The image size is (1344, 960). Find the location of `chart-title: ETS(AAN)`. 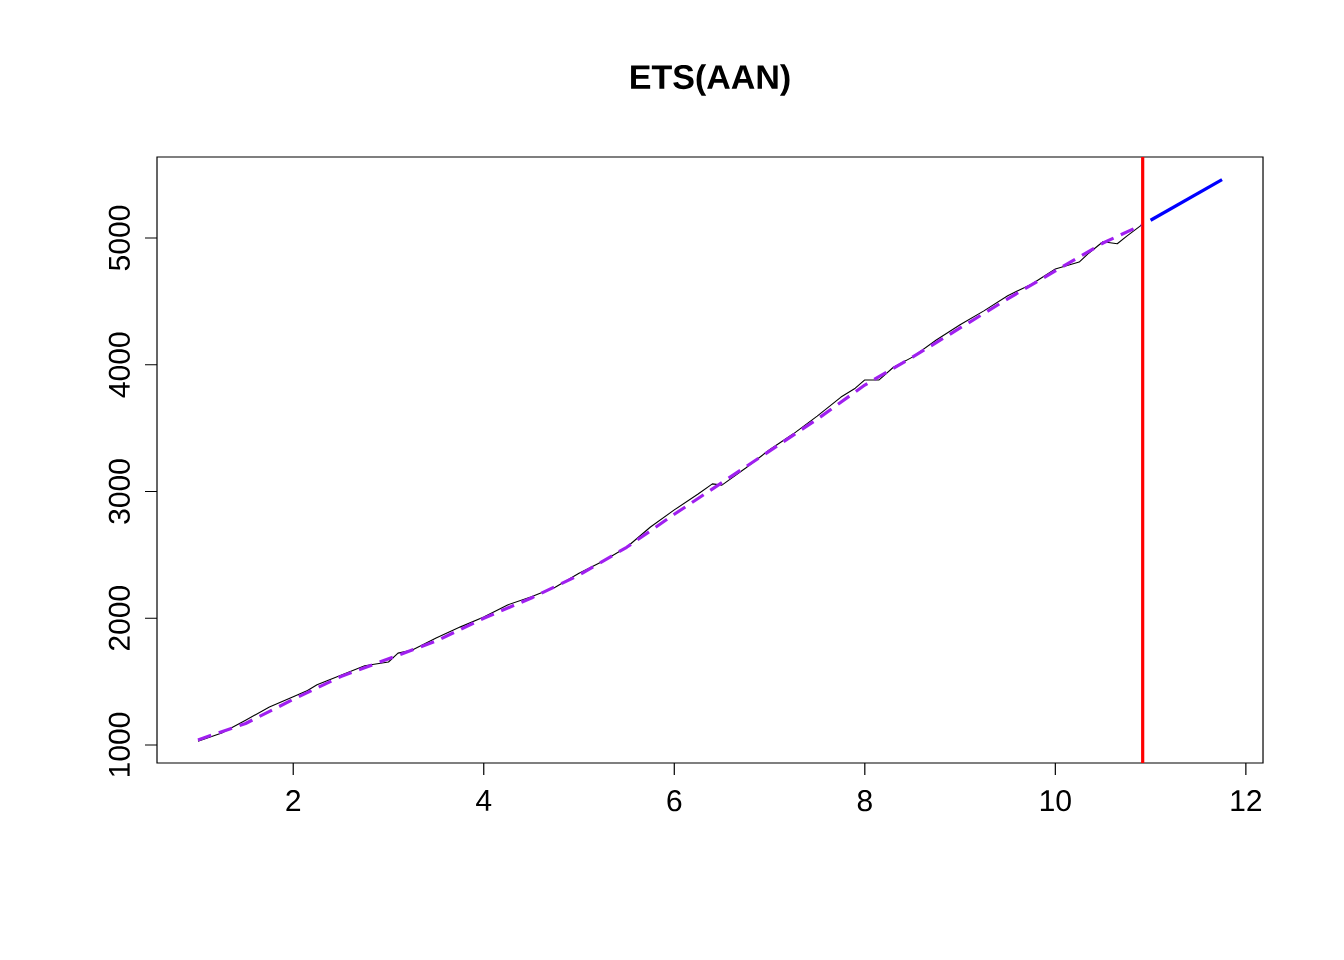

chart-title: ETS(AAN) is located at coordinates (710, 80).